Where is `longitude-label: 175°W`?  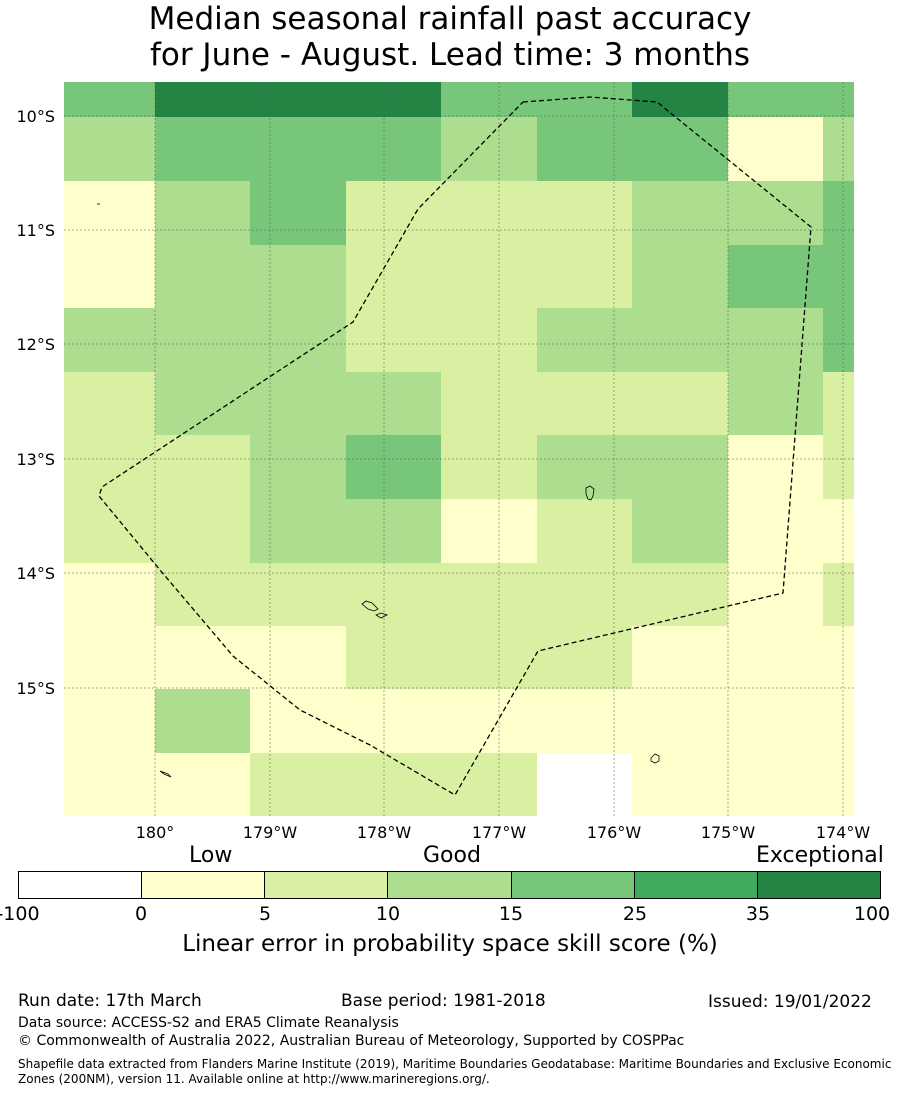 longitude-label: 175°W is located at coordinates (728, 832).